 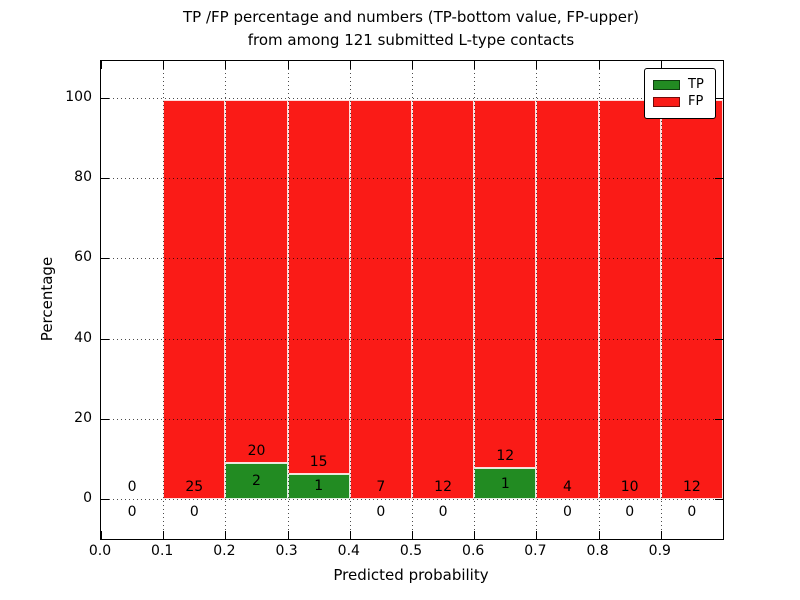 What do you see at coordinates (318, 461) in the screenshot?
I see `fp-count-label: 15` at bounding box center [318, 461].